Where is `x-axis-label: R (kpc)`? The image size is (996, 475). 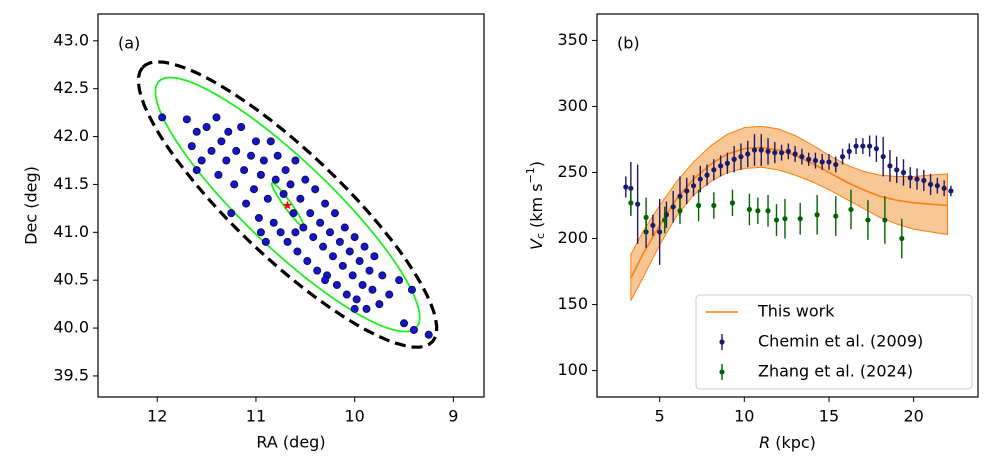
x-axis-label: R (kpc) is located at coordinates (787, 442).